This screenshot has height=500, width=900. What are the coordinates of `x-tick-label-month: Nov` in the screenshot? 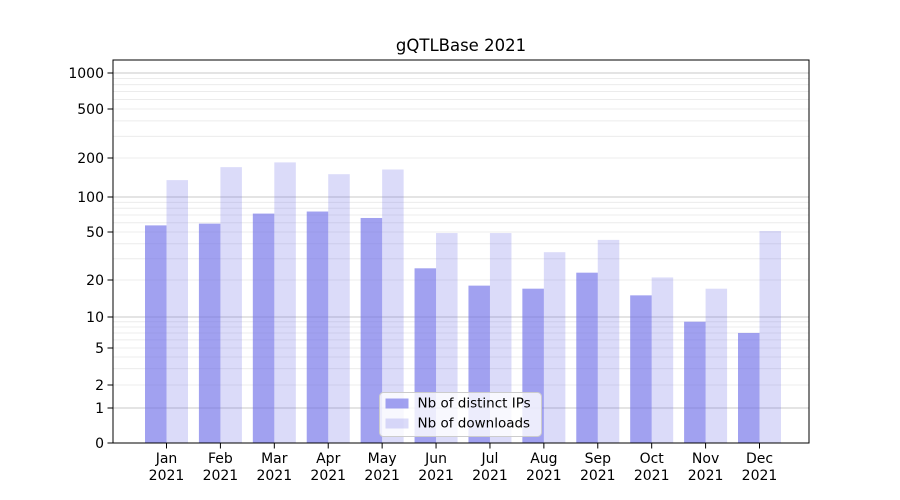 It's located at (705, 459).